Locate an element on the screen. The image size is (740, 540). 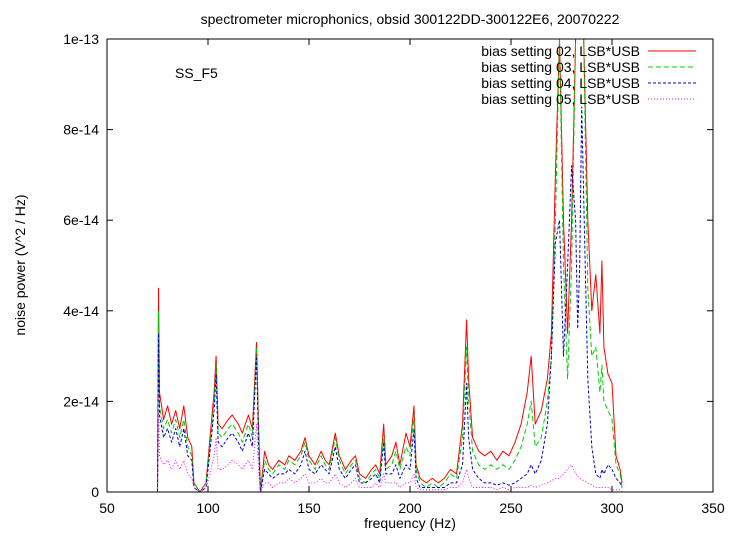
legend-label: bias setting 05, LSB*USB is located at coordinates (560, 99).